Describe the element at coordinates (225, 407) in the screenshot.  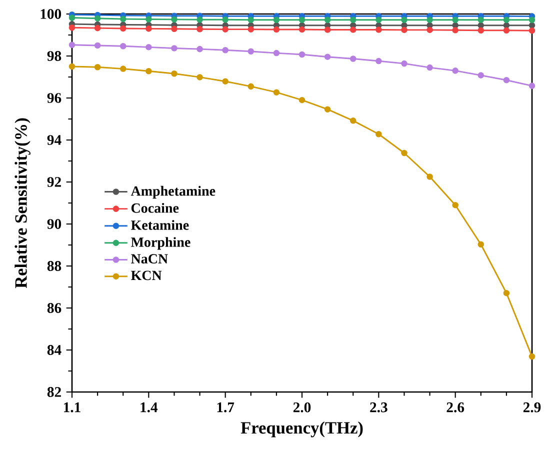
I see `x-tick-label: 1.7` at that location.